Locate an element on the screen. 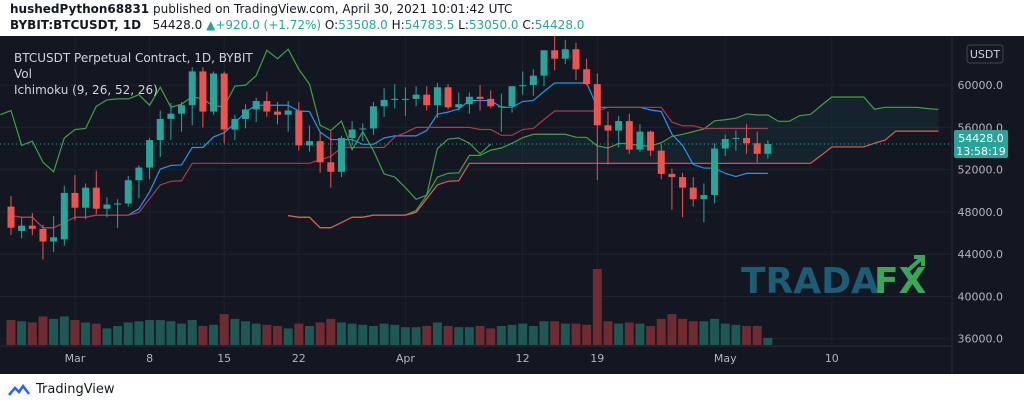  x-tick-label: 15 is located at coordinates (224, 358).